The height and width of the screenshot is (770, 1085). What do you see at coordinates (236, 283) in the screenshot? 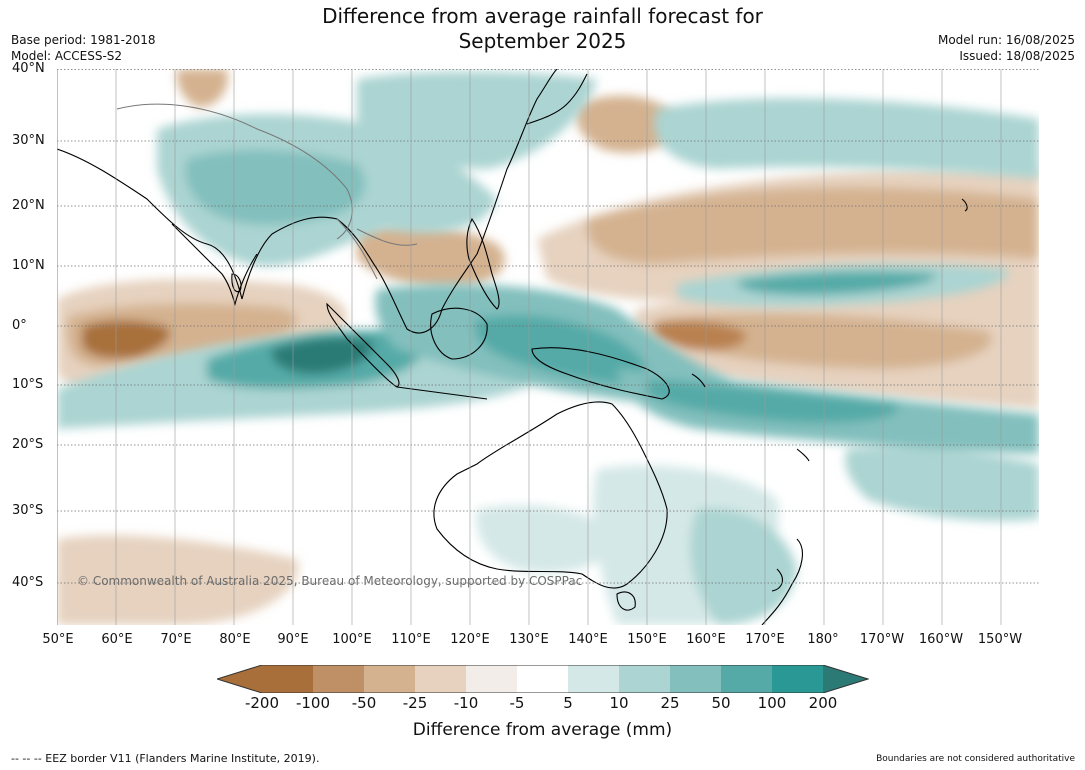
I see `sri-lanka-coastline` at bounding box center [236, 283].